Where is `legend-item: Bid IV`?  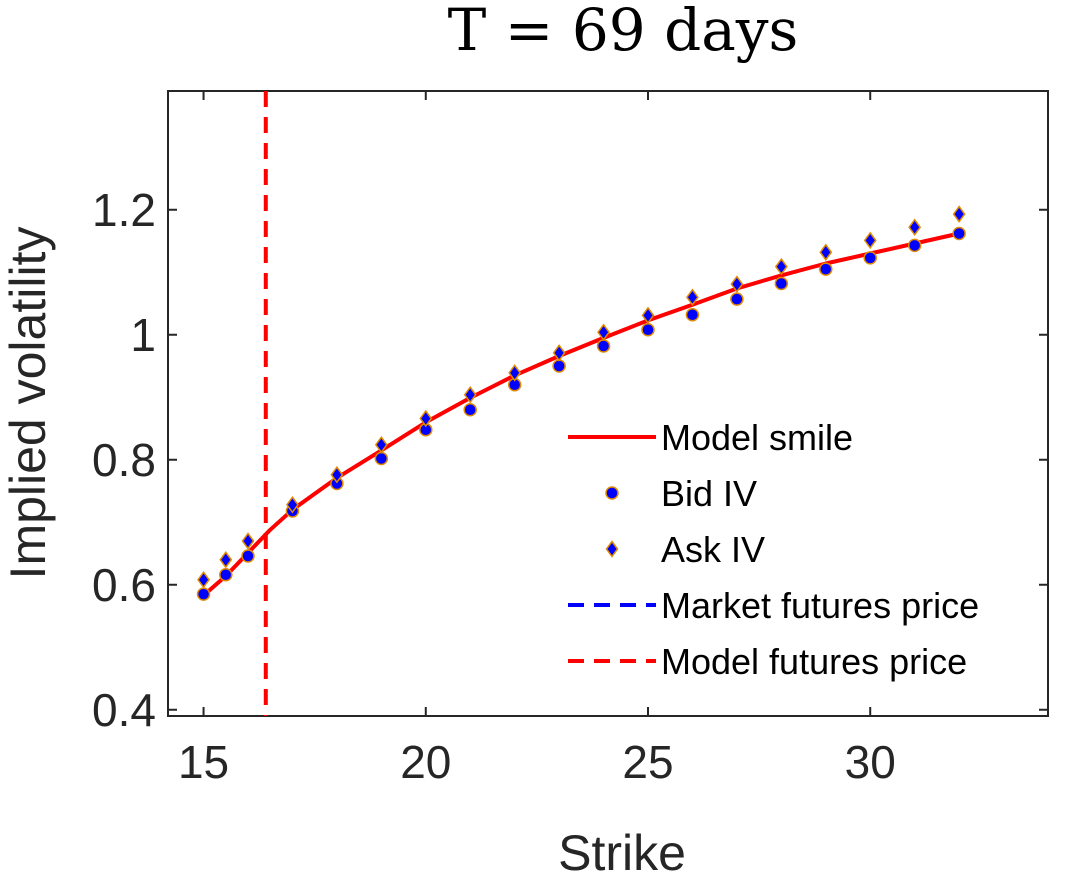 legend-item: Bid IV is located at coordinates (681, 493).